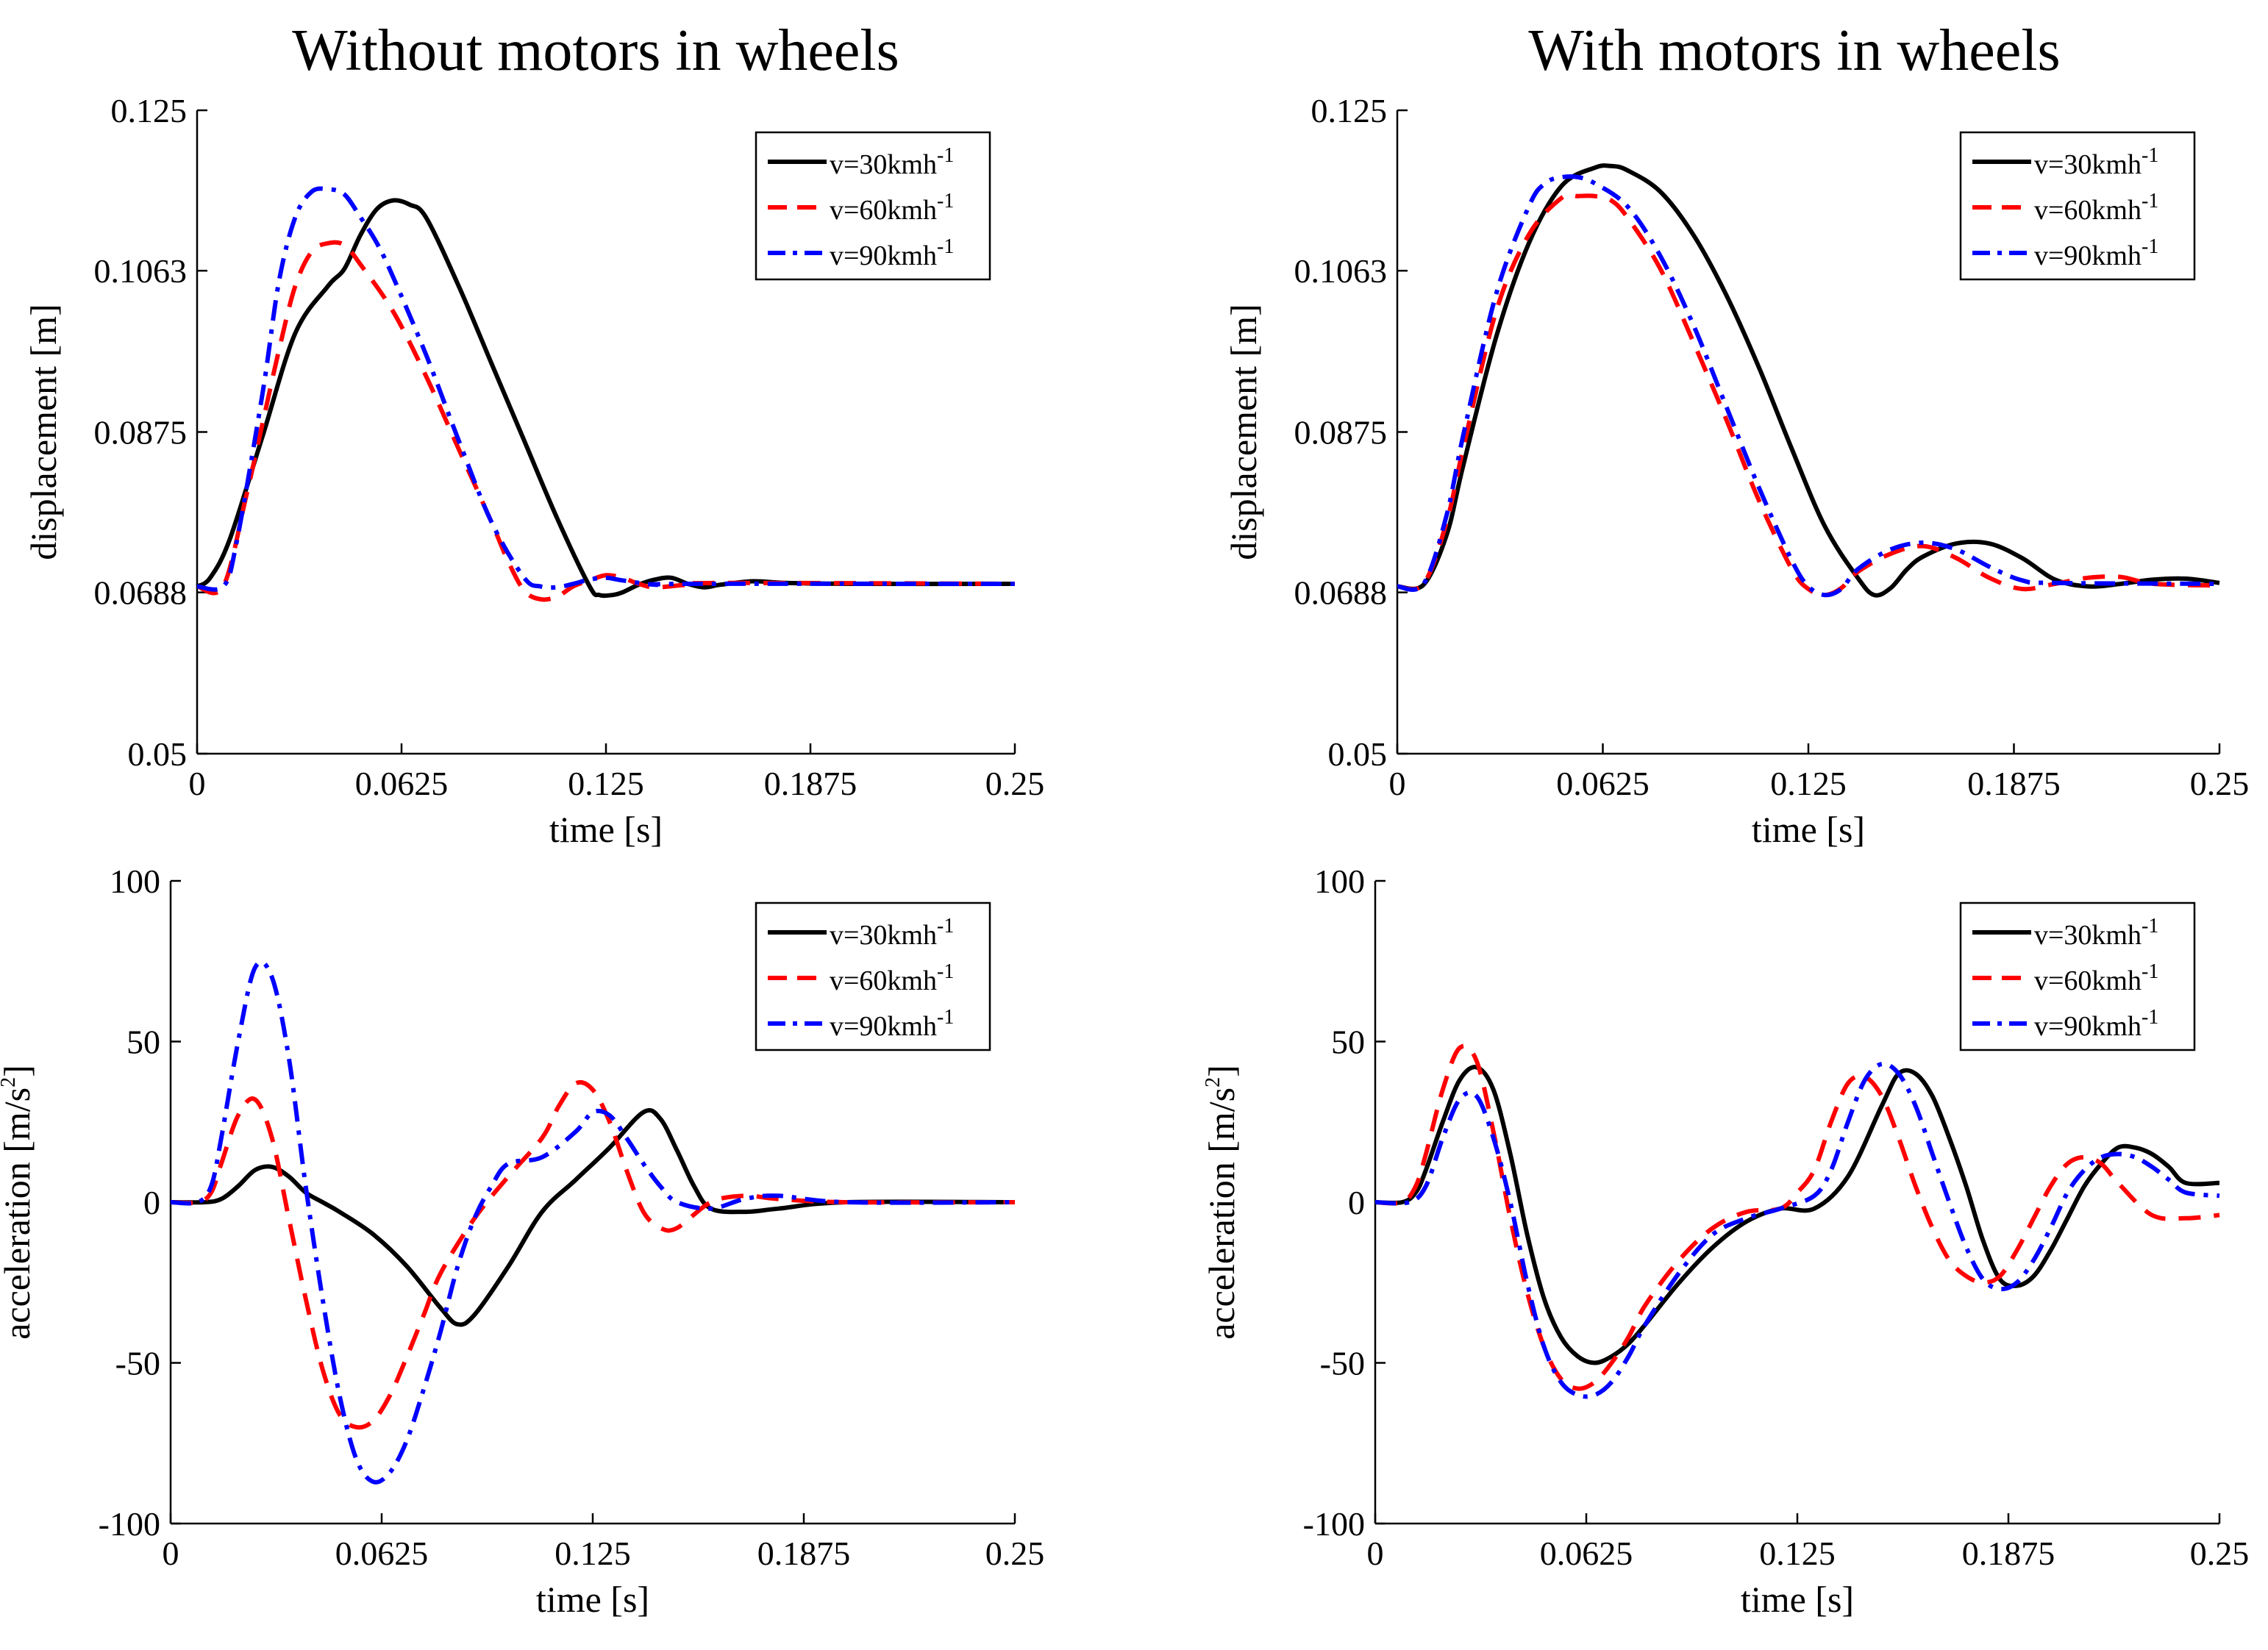 The height and width of the screenshot is (1650, 2268). Describe the element at coordinates (595, 51) in the screenshot. I see `column-title-without: Without motors in wheels` at that location.